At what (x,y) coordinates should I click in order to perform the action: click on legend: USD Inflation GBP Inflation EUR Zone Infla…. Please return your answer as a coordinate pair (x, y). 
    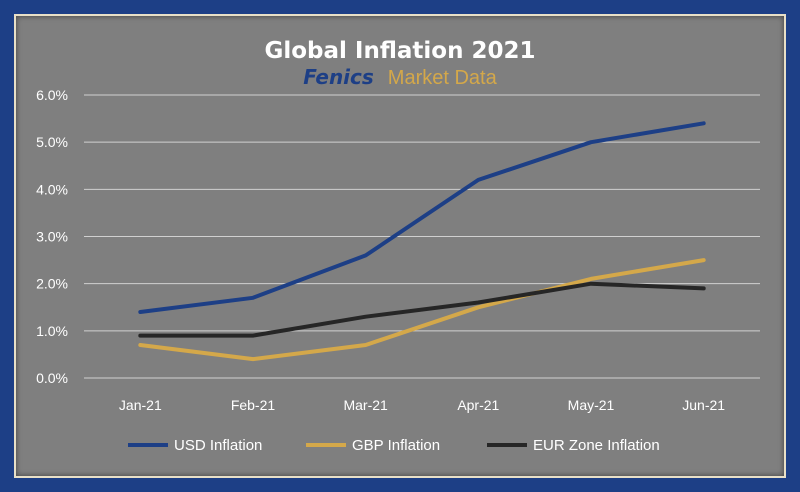
    Looking at the image, I should click on (394, 445).